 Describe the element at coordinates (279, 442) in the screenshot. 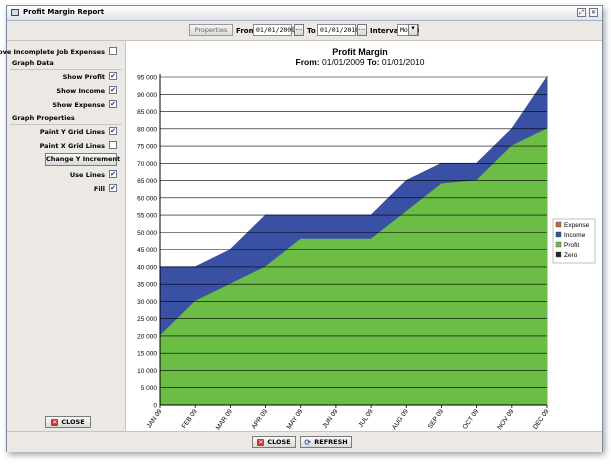

I see `close-label: CLOSE` at that location.